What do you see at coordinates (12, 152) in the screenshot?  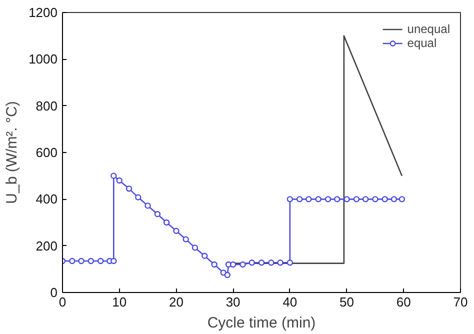 I see `y-axis-title: U_b (W/m². °C)` at bounding box center [12, 152].